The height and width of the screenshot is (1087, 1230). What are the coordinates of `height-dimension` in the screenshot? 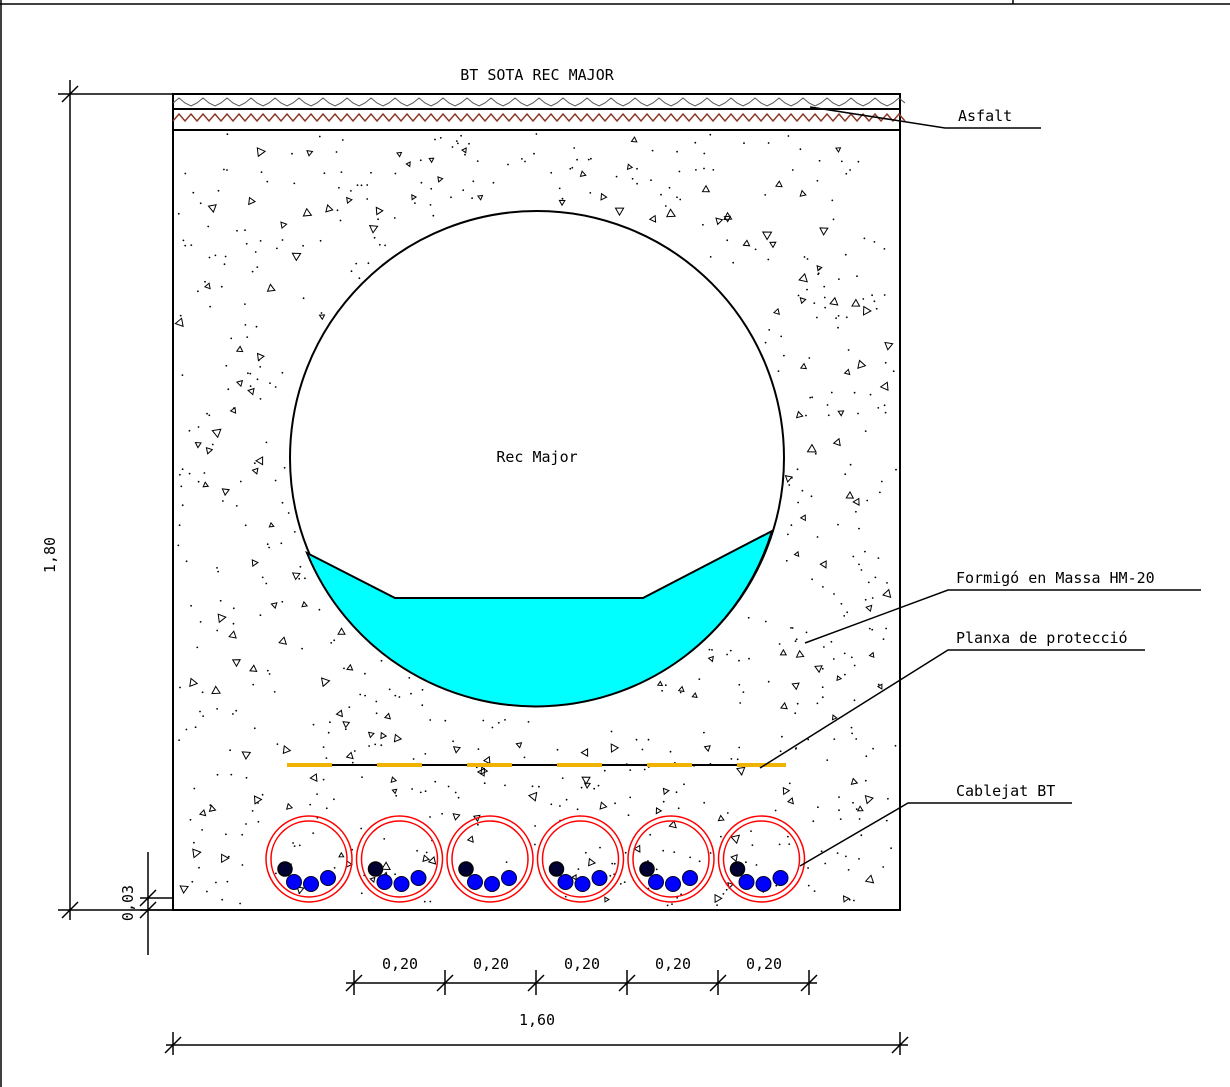 It's located at (115, 500).